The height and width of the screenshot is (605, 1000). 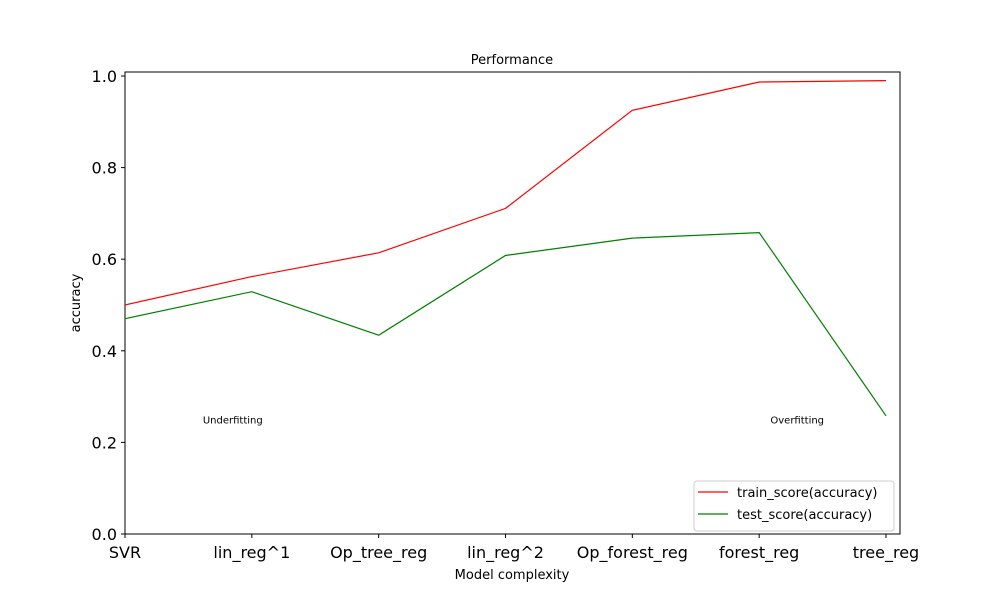 What do you see at coordinates (797, 421) in the screenshot?
I see `annotation-1: Overfitting` at bounding box center [797, 421].